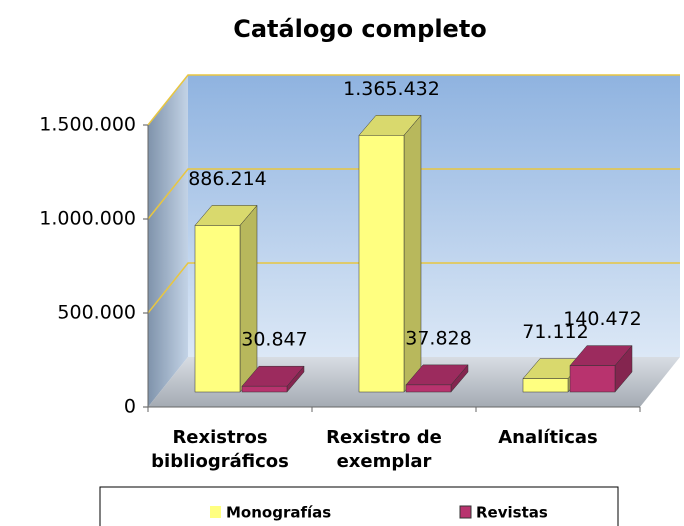  Describe the element at coordinates (438, 338) in the screenshot. I see `data-label: 37.828` at that location.